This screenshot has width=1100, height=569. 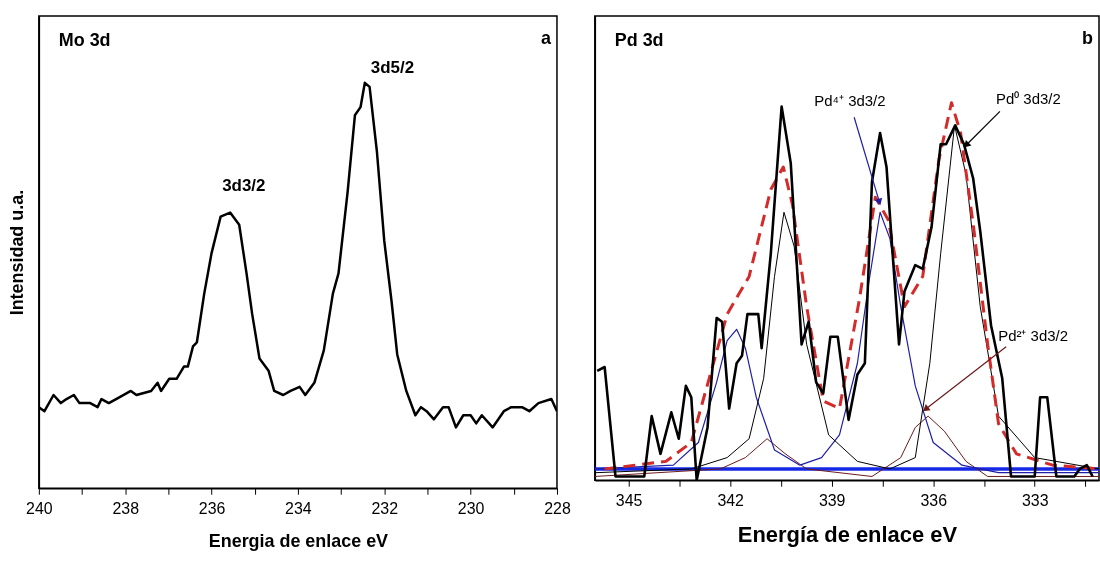 I want to click on x-tick-label: 336, so click(x=934, y=500).